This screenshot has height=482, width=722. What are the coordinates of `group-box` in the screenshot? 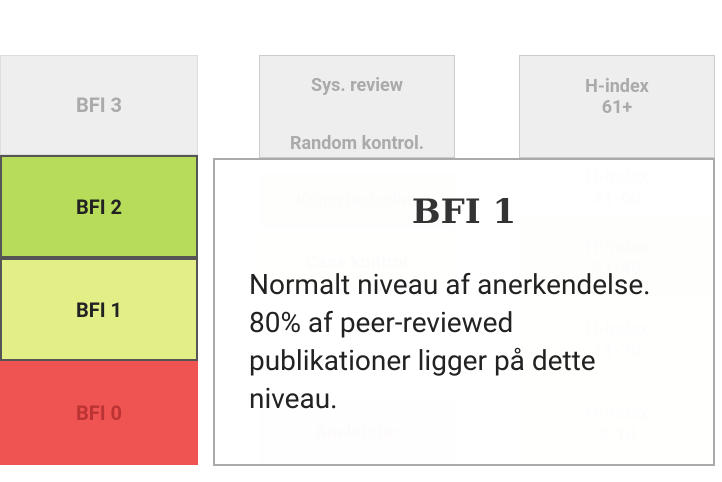 It's located at (357, 106).